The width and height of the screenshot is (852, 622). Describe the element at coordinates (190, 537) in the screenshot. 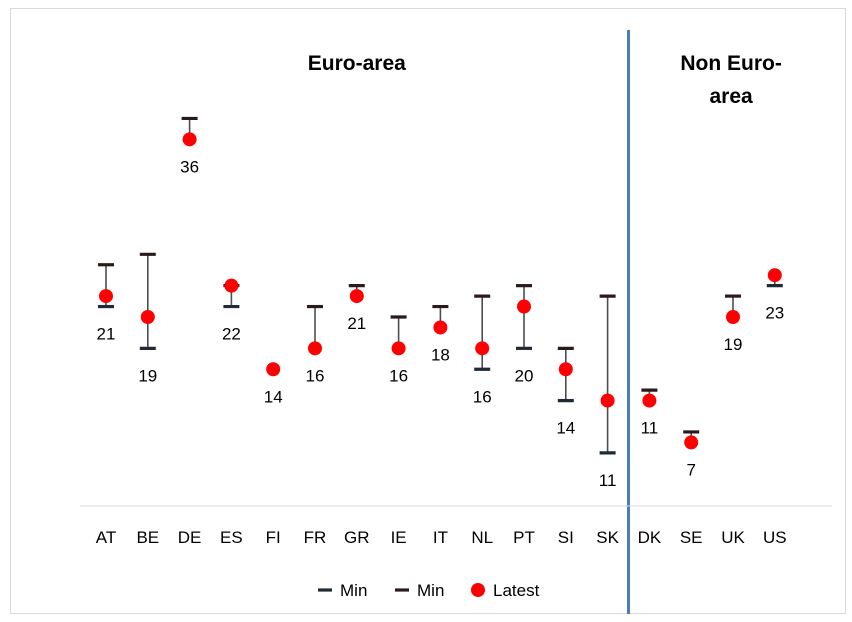

I see `x-tick-label: DE` at that location.